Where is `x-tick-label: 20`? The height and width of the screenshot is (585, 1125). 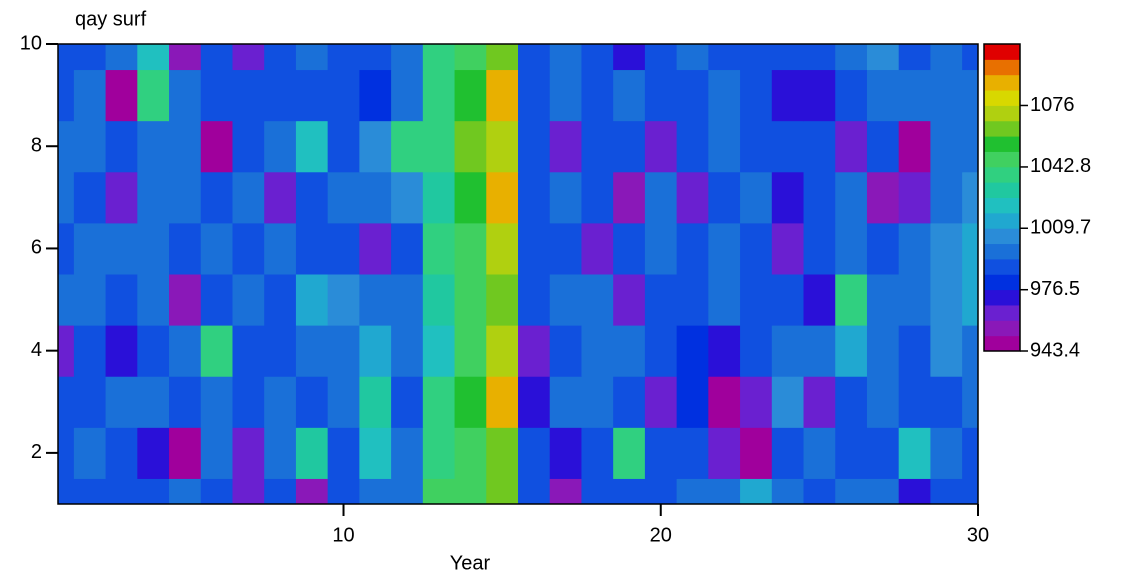
x-tick-label: 20 is located at coordinates (661, 535).